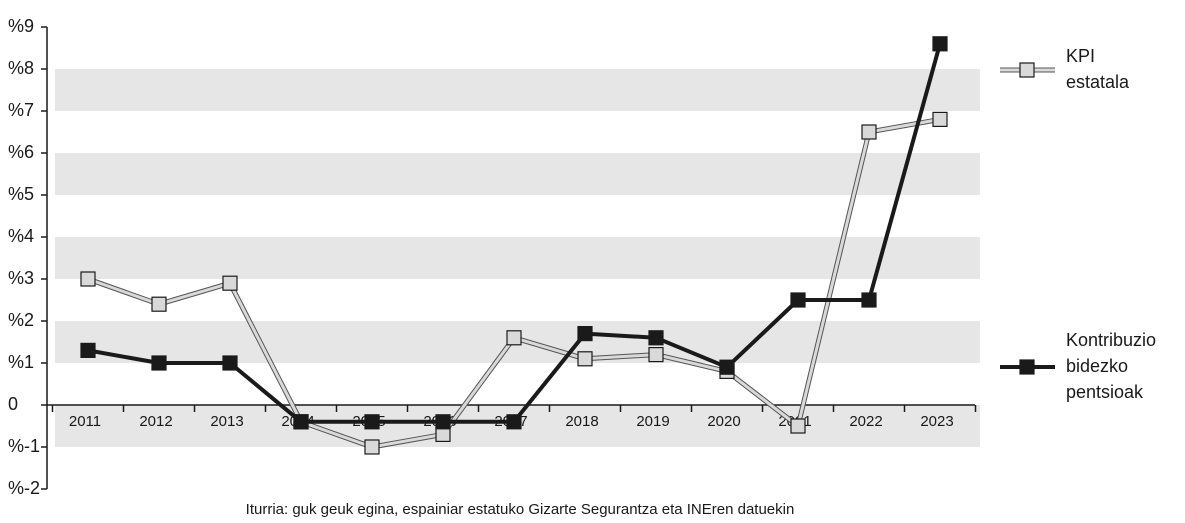 The height and width of the screenshot is (523, 1185). What do you see at coordinates (1111, 340) in the screenshot?
I see `legend-word: Kontribuzio` at bounding box center [1111, 340].